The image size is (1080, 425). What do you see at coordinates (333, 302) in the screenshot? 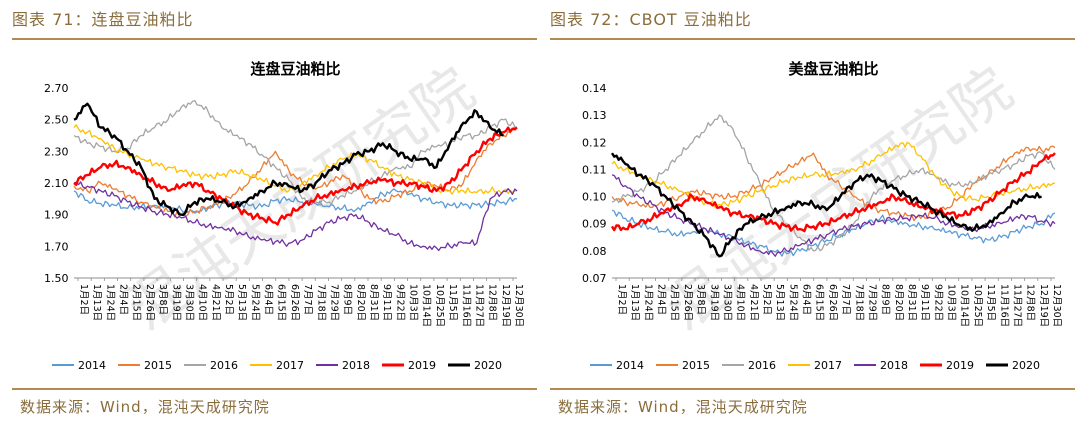
I see `x-tick-label: 7月29日` at bounding box center [333, 302].